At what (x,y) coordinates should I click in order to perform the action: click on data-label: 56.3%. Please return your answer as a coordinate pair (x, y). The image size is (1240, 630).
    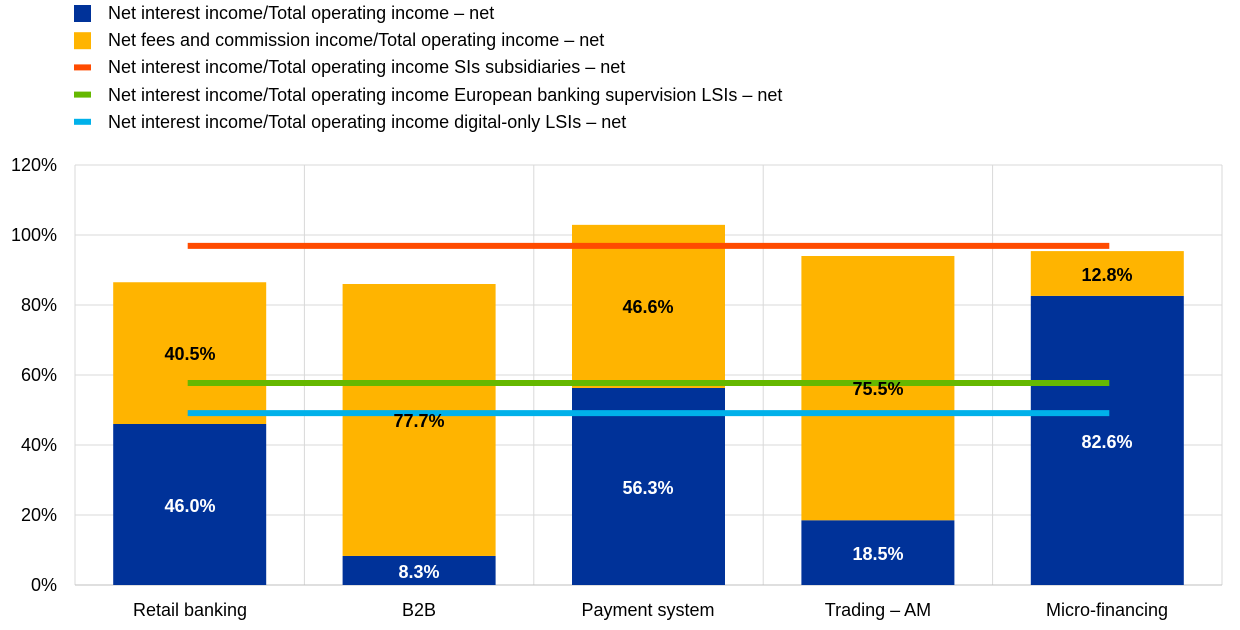
    Looking at the image, I should click on (647, 488).